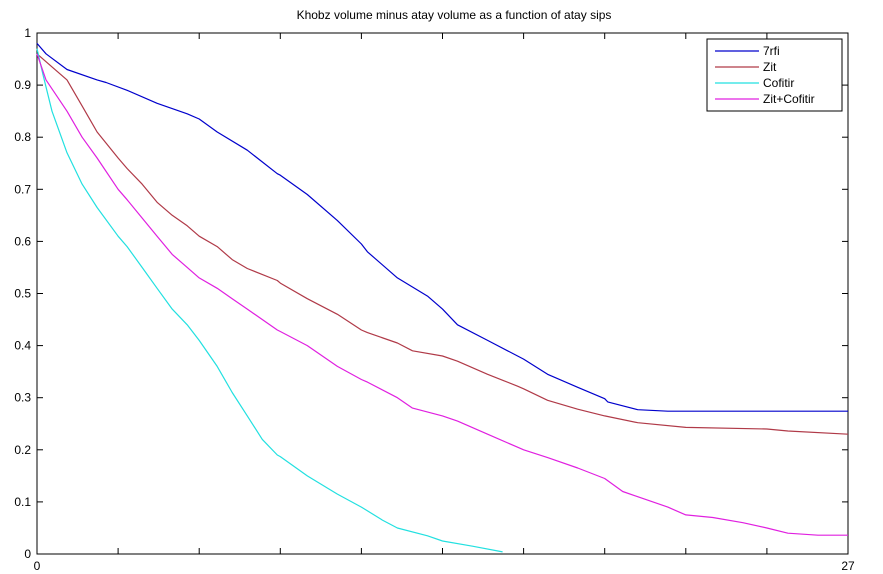  What do you see at coordinates (774, 75) in the screenshot?
I see `legend: 7rfi Zit Cofitir Zit+Cofitir` at bounding box center [774, 75].